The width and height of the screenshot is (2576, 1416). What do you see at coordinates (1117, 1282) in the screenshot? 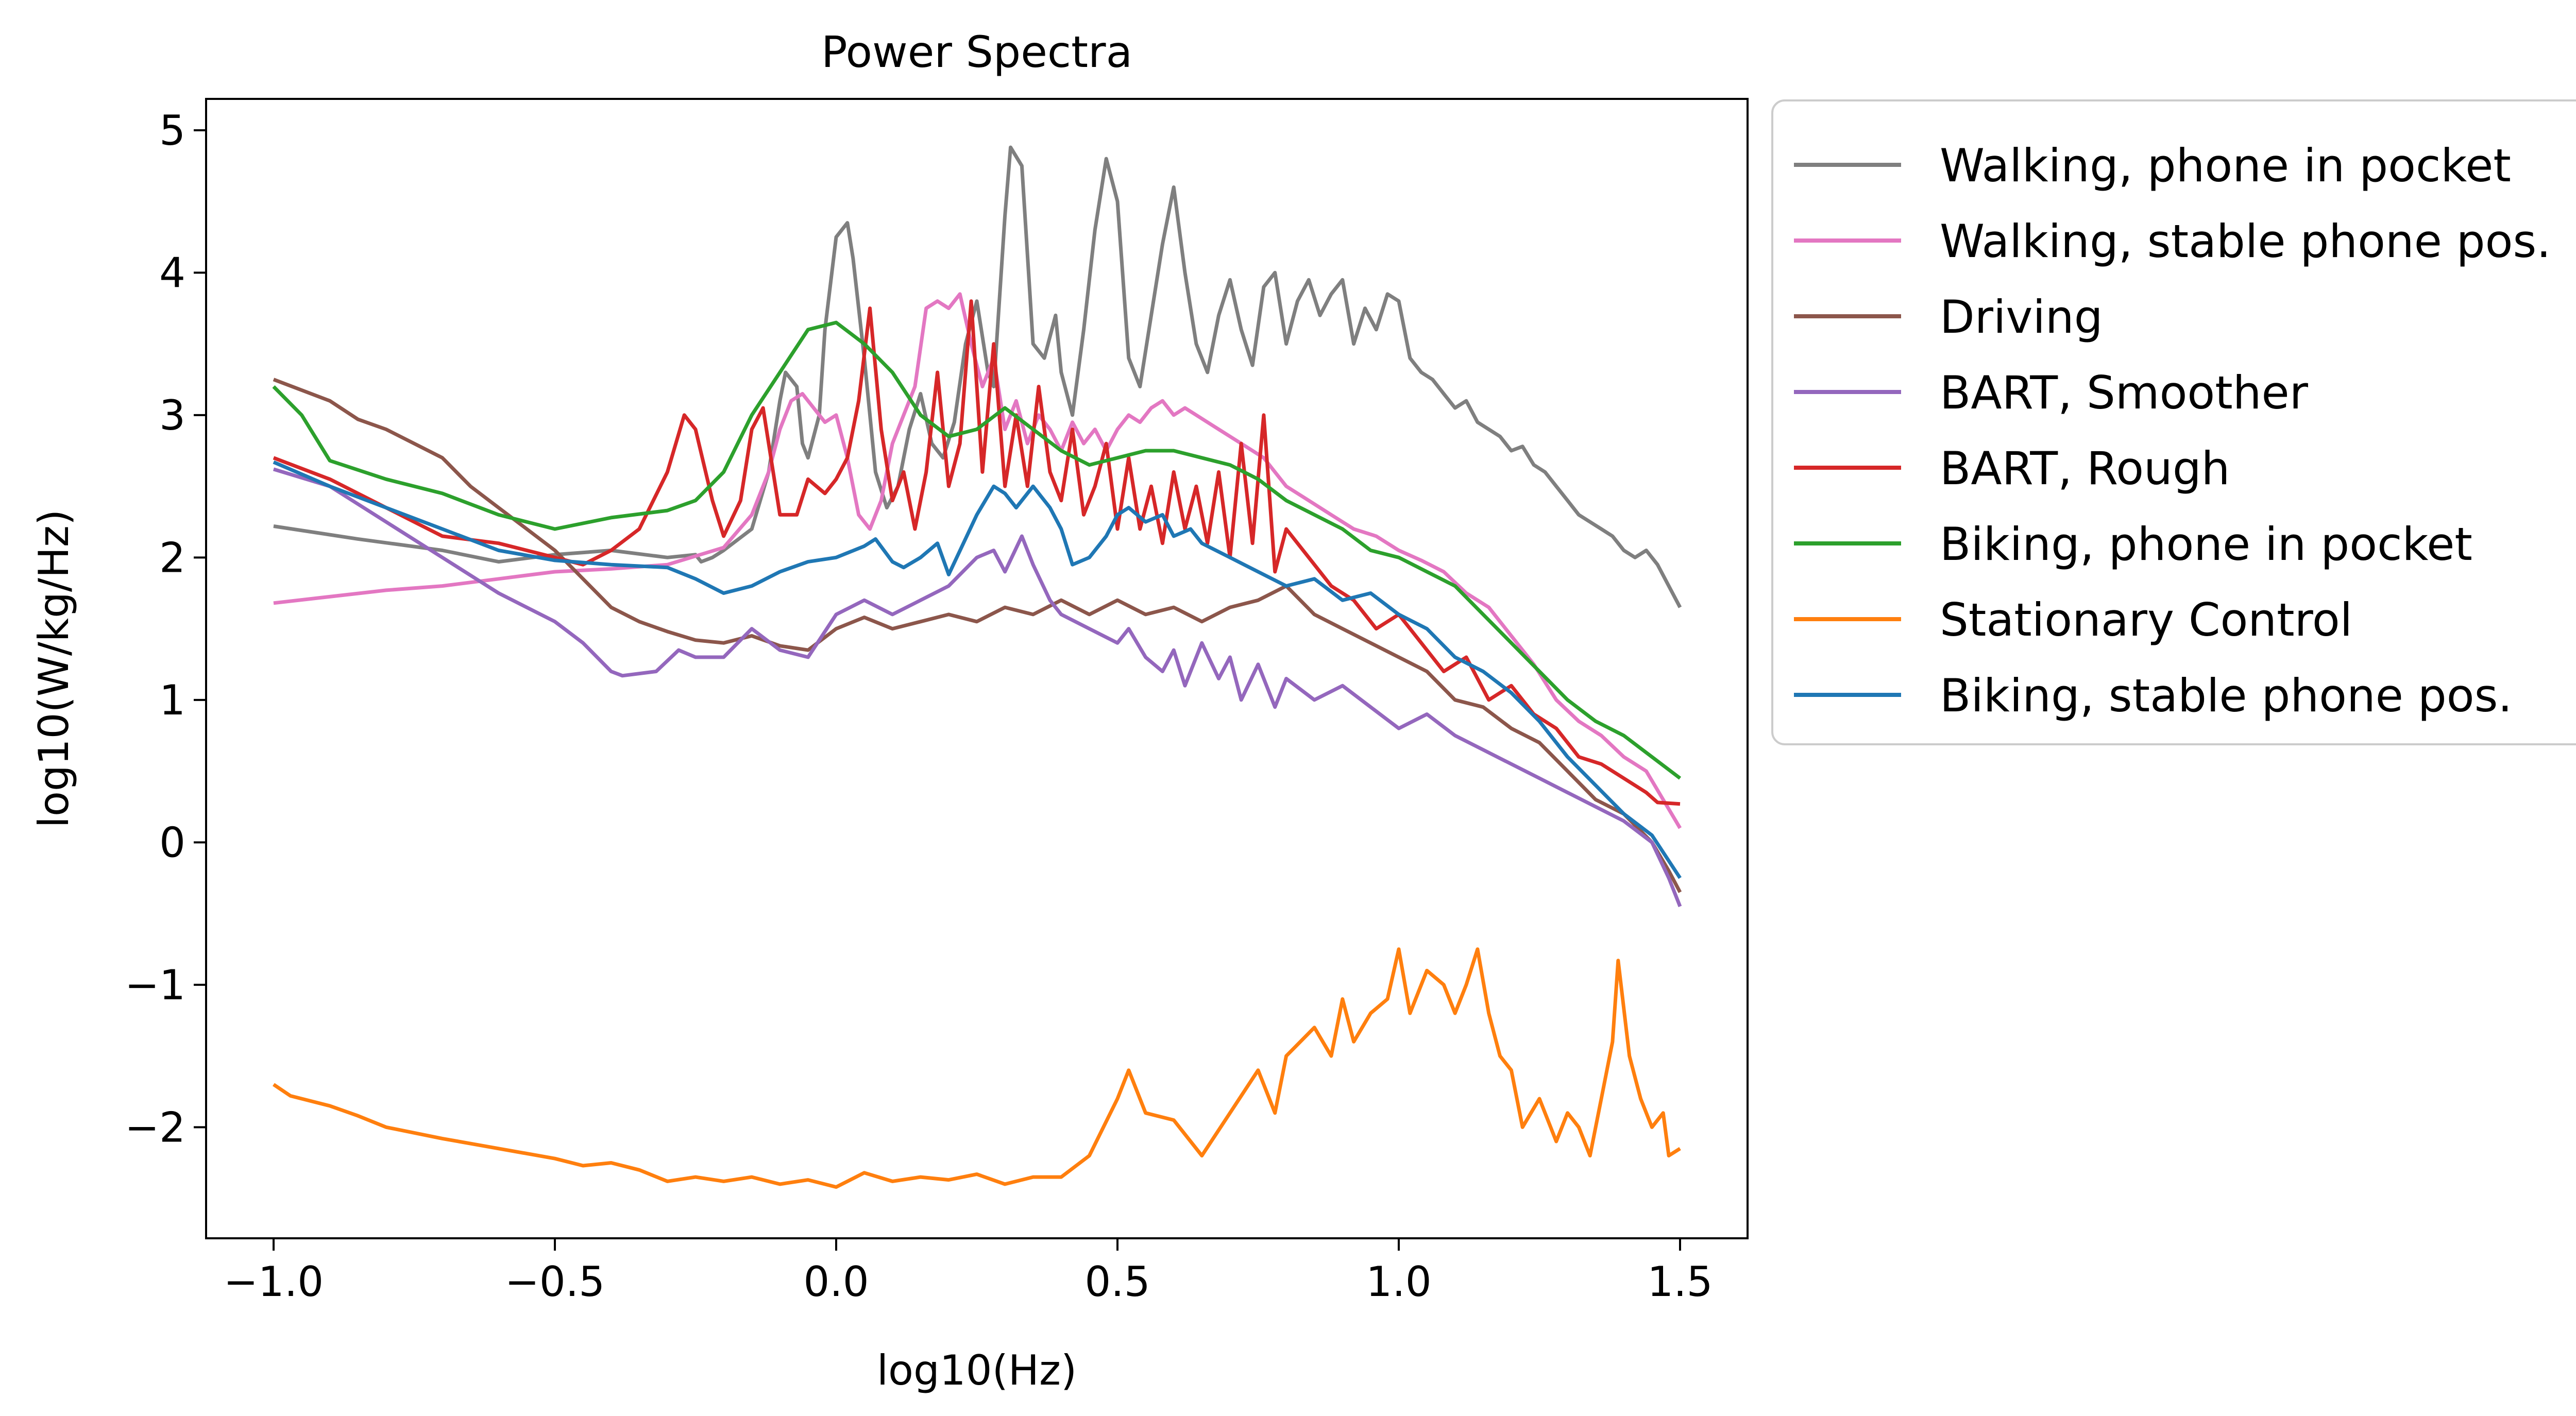
I see `x-tick-label: 0.5` at bounding box center [1117, 1282].